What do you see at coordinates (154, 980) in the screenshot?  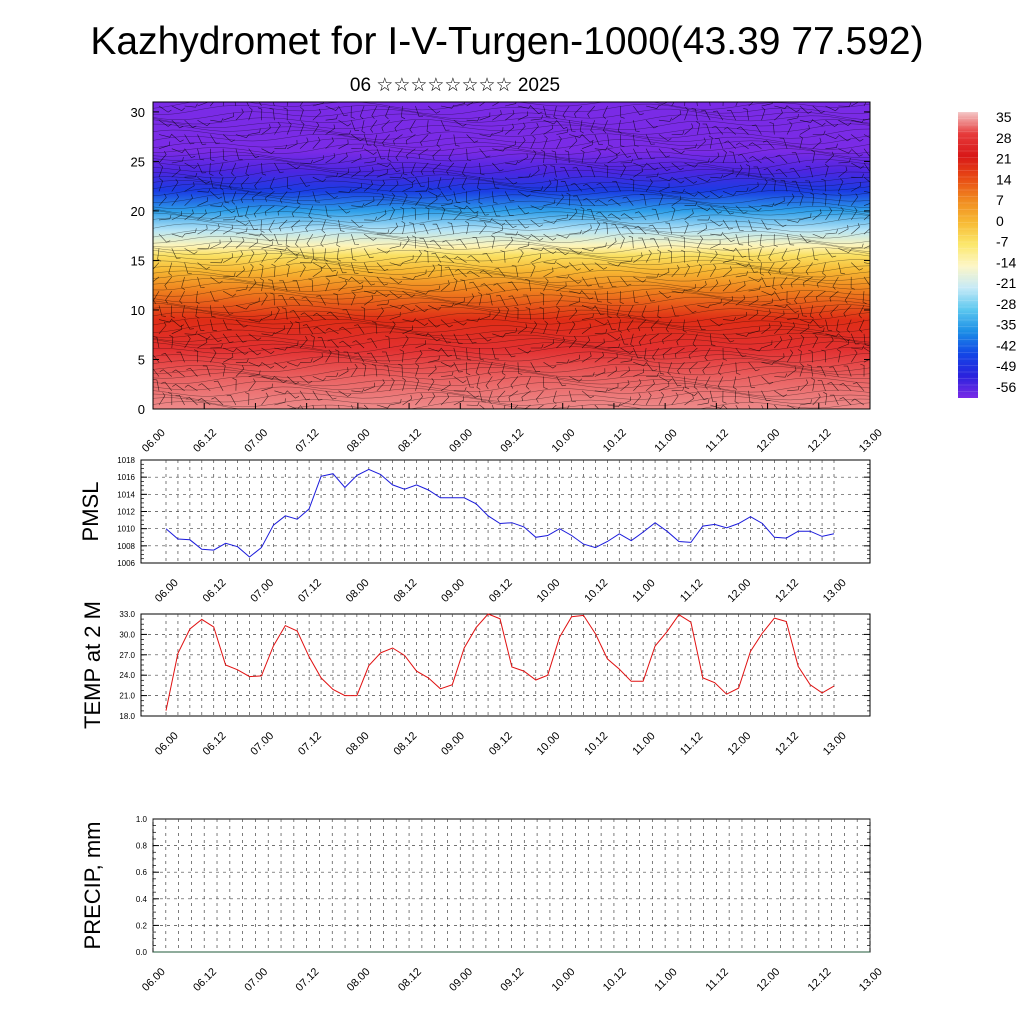 I see `x-tick-label: 06.00` at bounding box center [154, 980].